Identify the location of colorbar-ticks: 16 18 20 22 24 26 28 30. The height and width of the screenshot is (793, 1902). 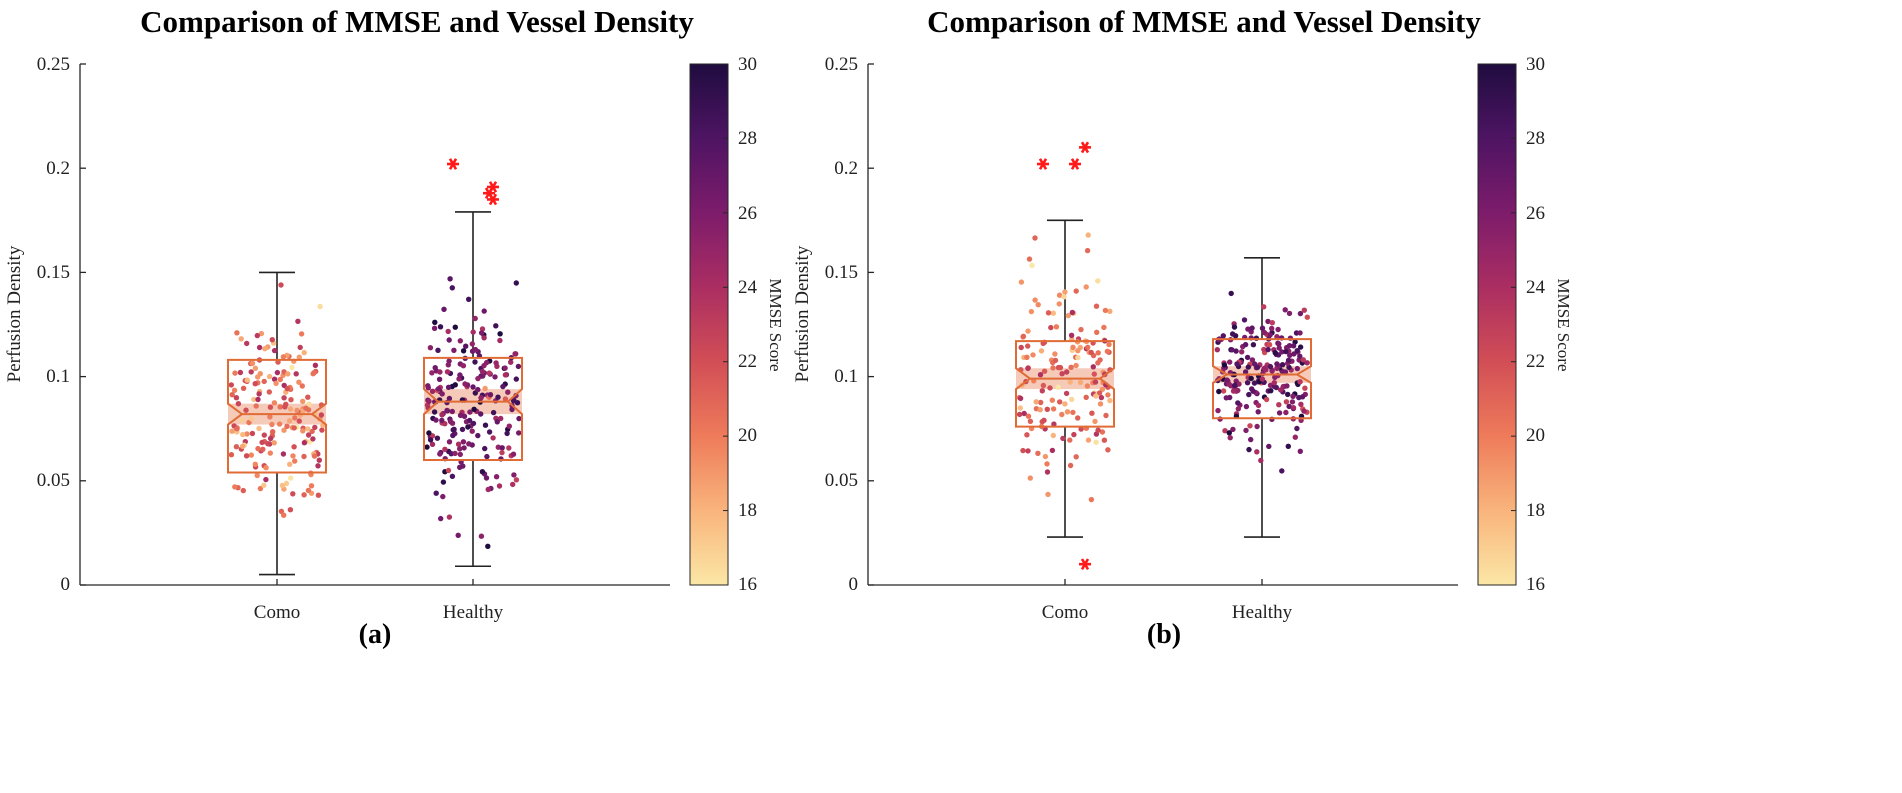
(748, 324).